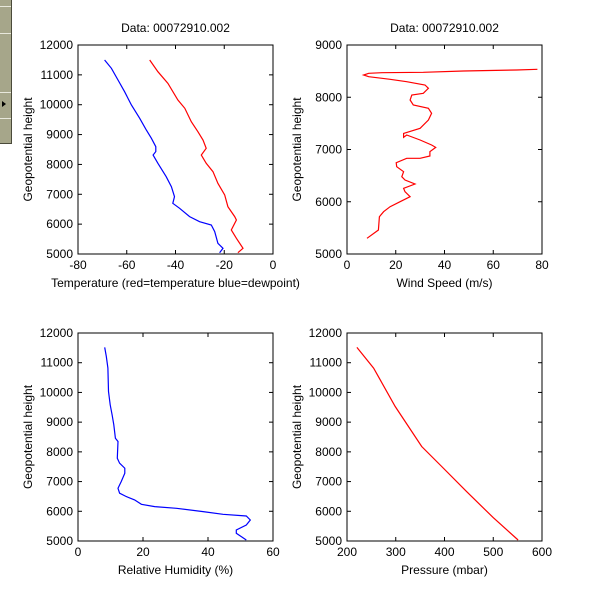 The width and height of the screenshot is (600, 610). Describe the element at coordinates (225, 265) in the screenshot. I see `x-tick-label: -20` at that location.